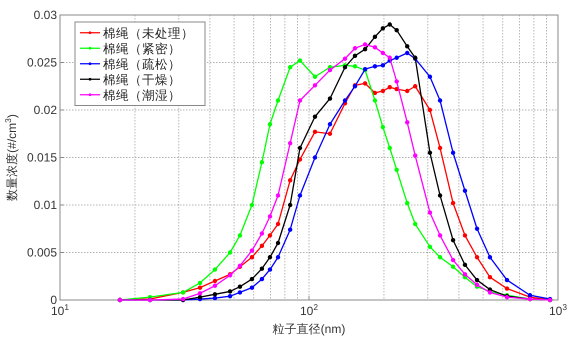 The image size is (580, 342). What do you see at coordinates (42, 63) in the screenshot?
I see `y-tick-label: 0.025` at bounding box center [42, 63].